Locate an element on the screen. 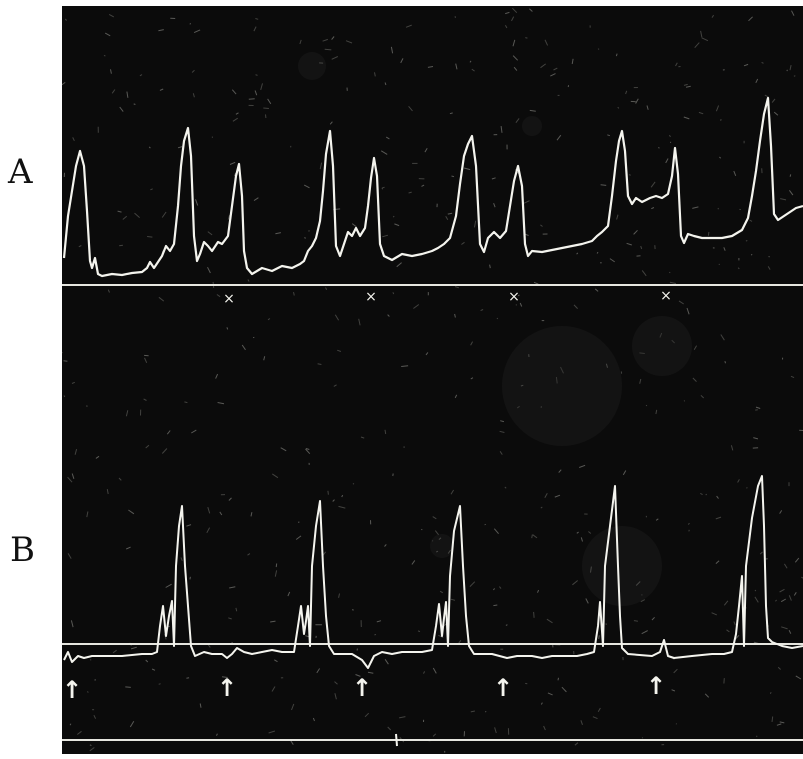 This screenshot has width=803, height=759. bottom-tick is located at coordinates (396, 740).